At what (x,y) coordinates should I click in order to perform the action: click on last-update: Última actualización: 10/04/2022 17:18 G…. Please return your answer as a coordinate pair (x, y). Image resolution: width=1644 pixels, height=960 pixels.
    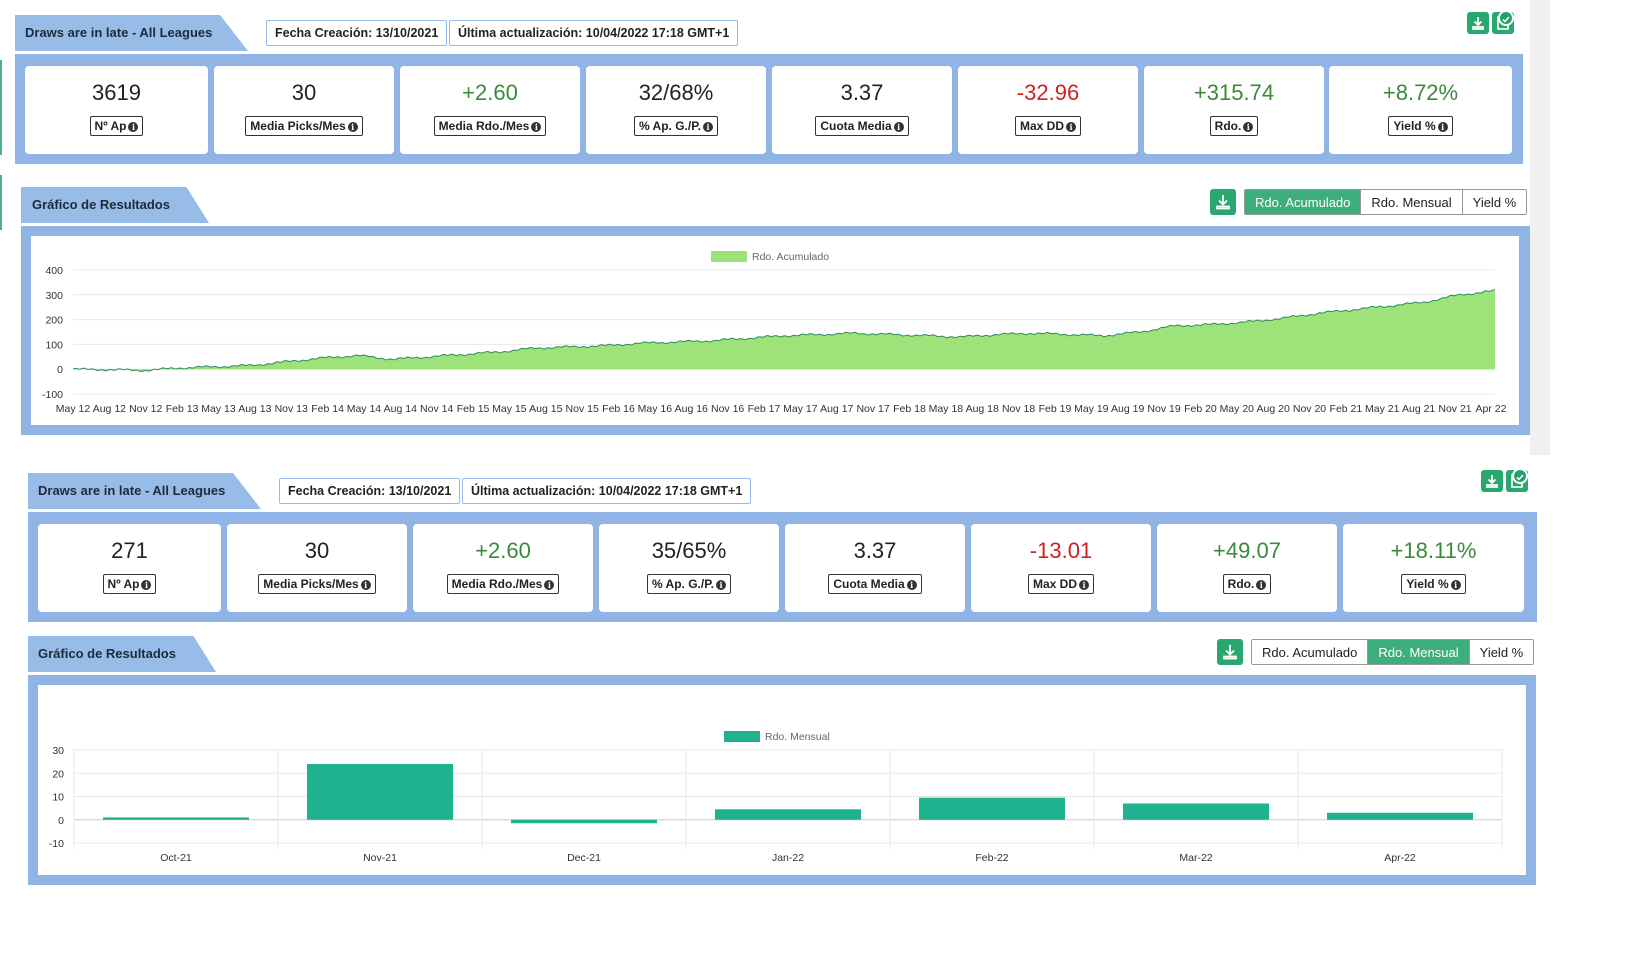
    Looking at the image, I should click on (594, 33).